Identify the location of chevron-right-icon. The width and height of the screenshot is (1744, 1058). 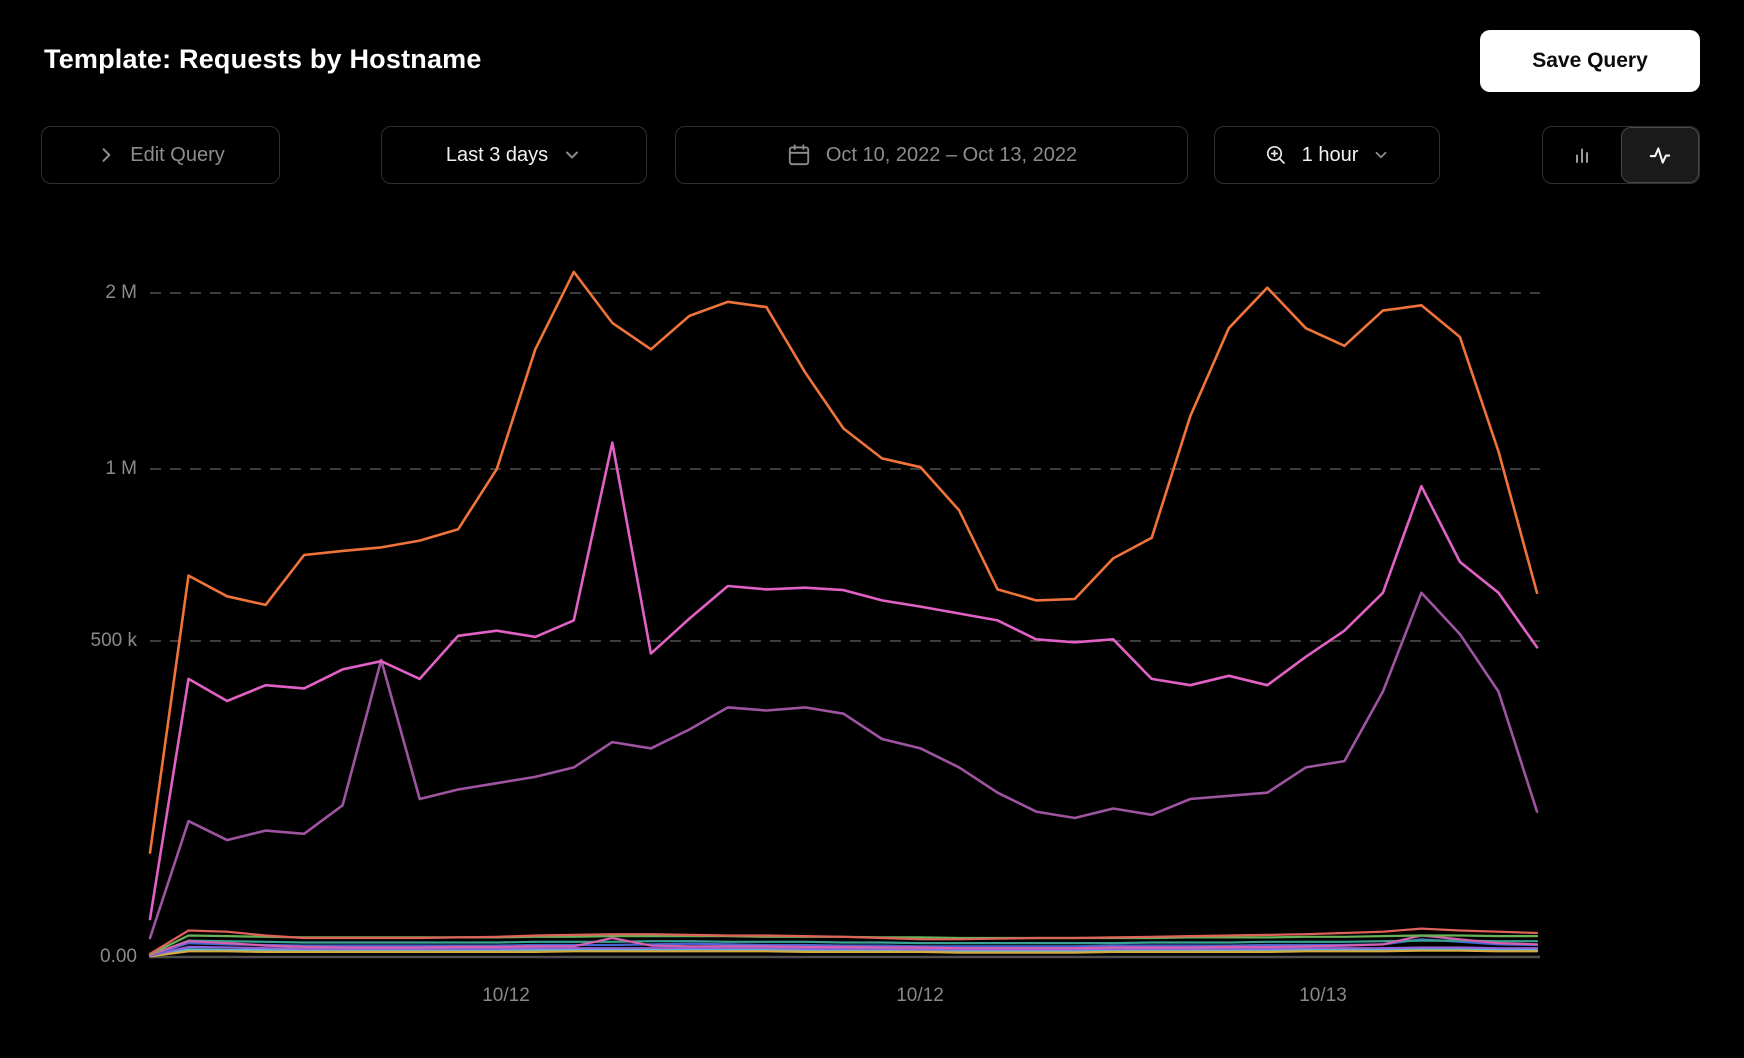
(106, 155).